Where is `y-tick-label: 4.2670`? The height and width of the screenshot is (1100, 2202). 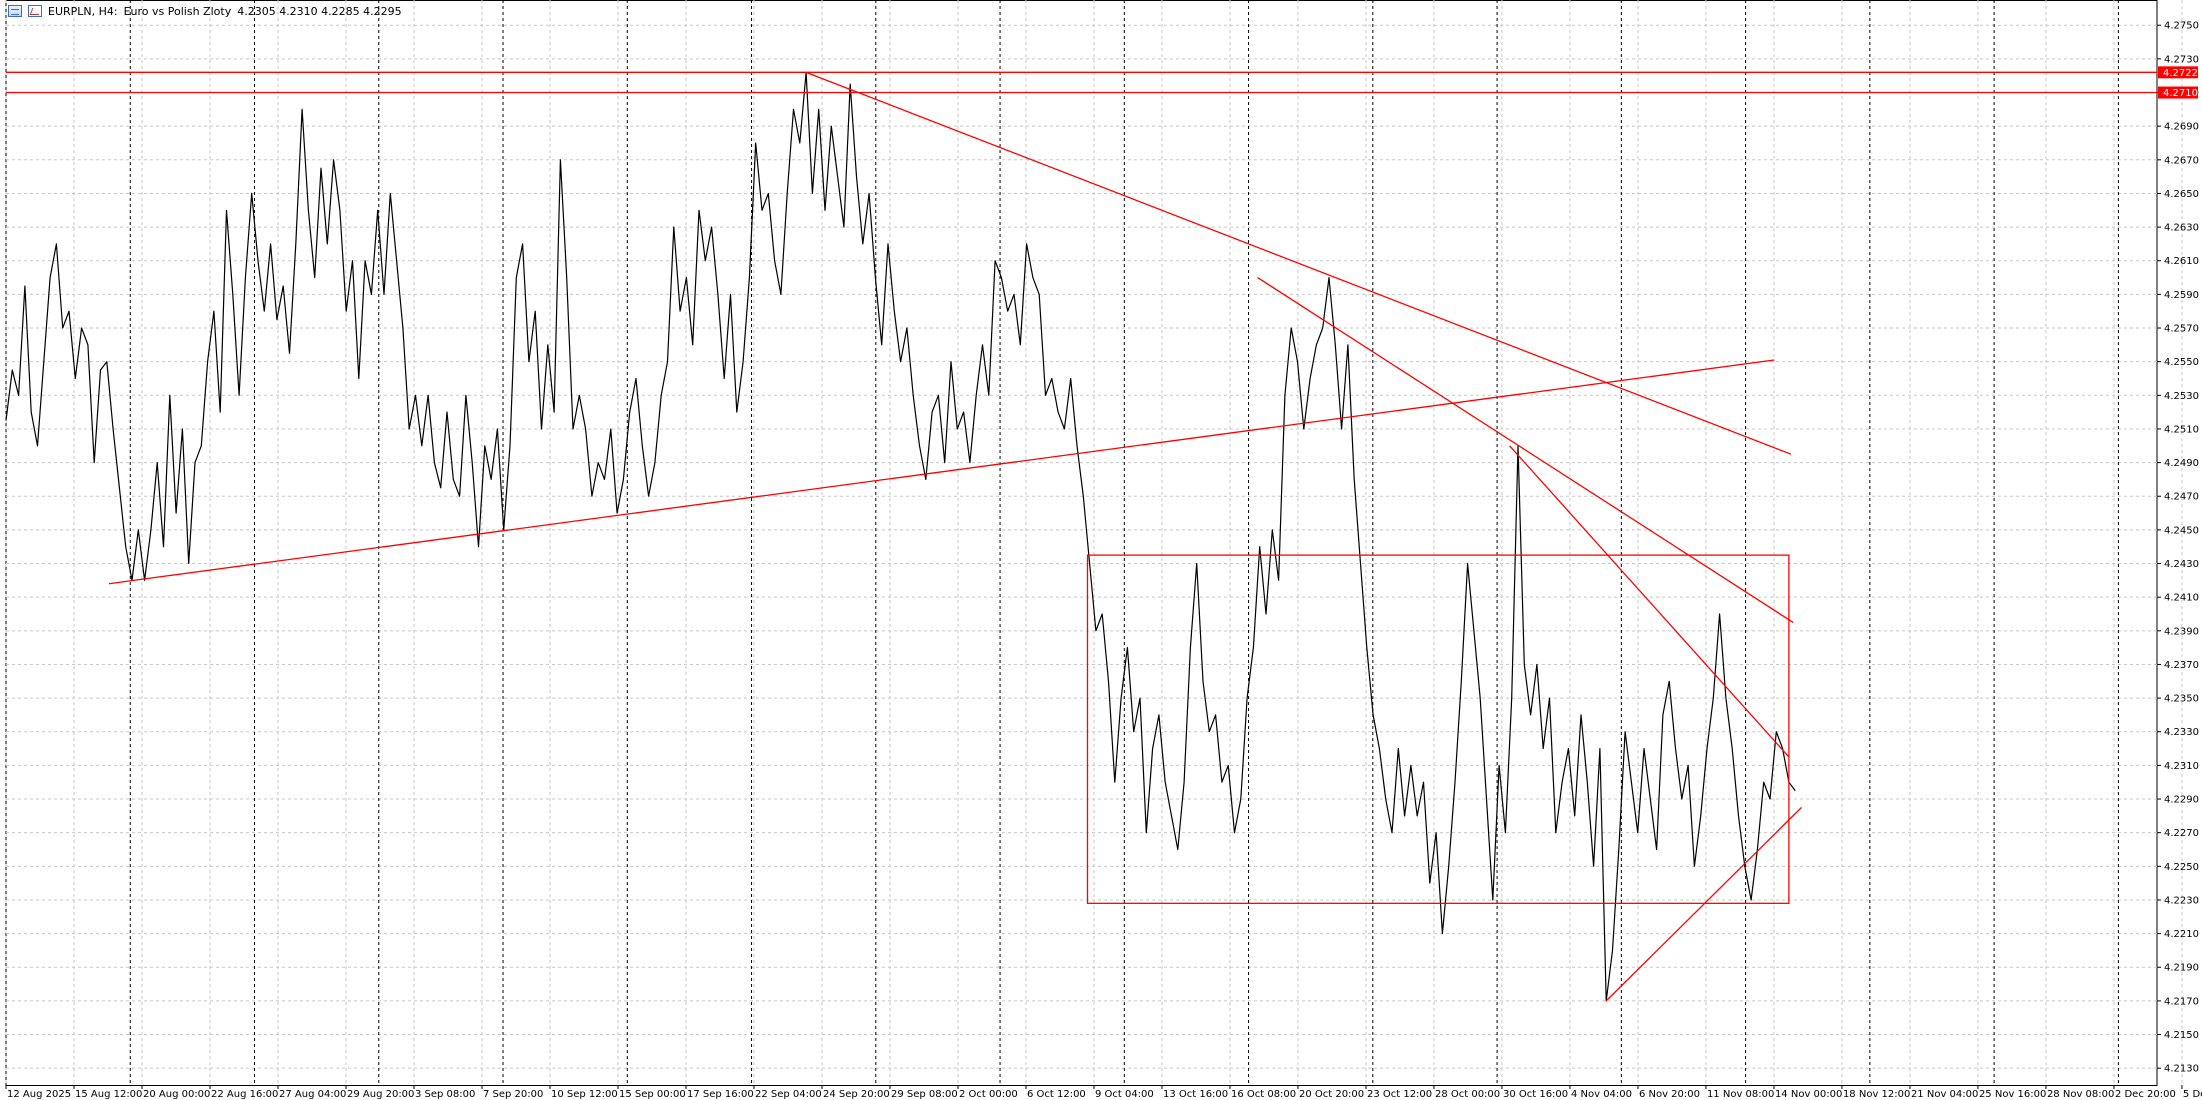 y-tick-label: 4.2670 is located at coordinates (2181, 160).